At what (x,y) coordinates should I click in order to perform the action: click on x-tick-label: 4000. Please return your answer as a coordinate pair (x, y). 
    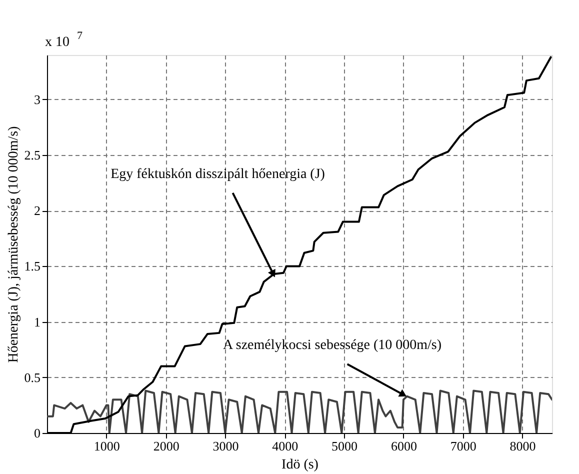
    Looking at the image, I should click on (285, 446).